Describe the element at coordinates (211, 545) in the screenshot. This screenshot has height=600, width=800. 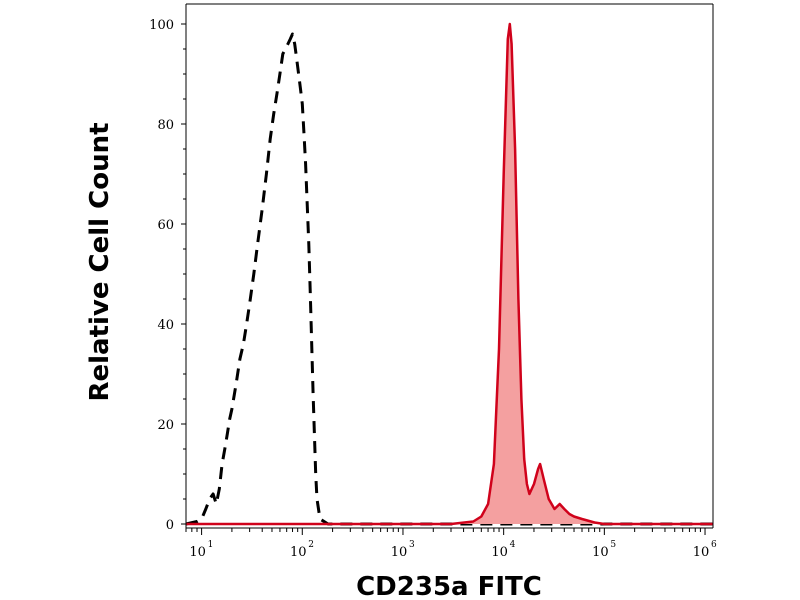
I see `x-tick-exponent-10: 1` at that location.